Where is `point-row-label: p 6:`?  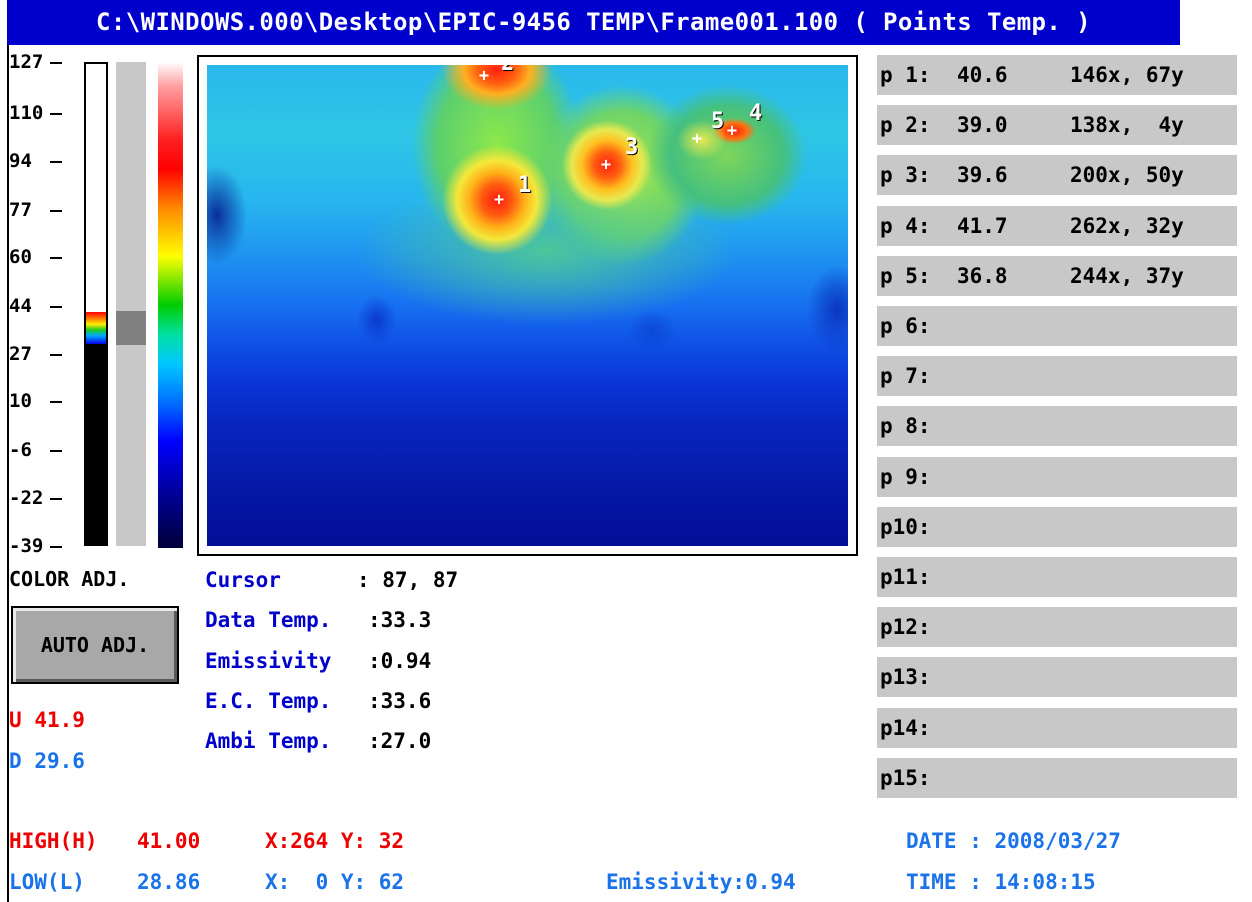 point-row-label: p 6: is located at coordinates (905, 326).